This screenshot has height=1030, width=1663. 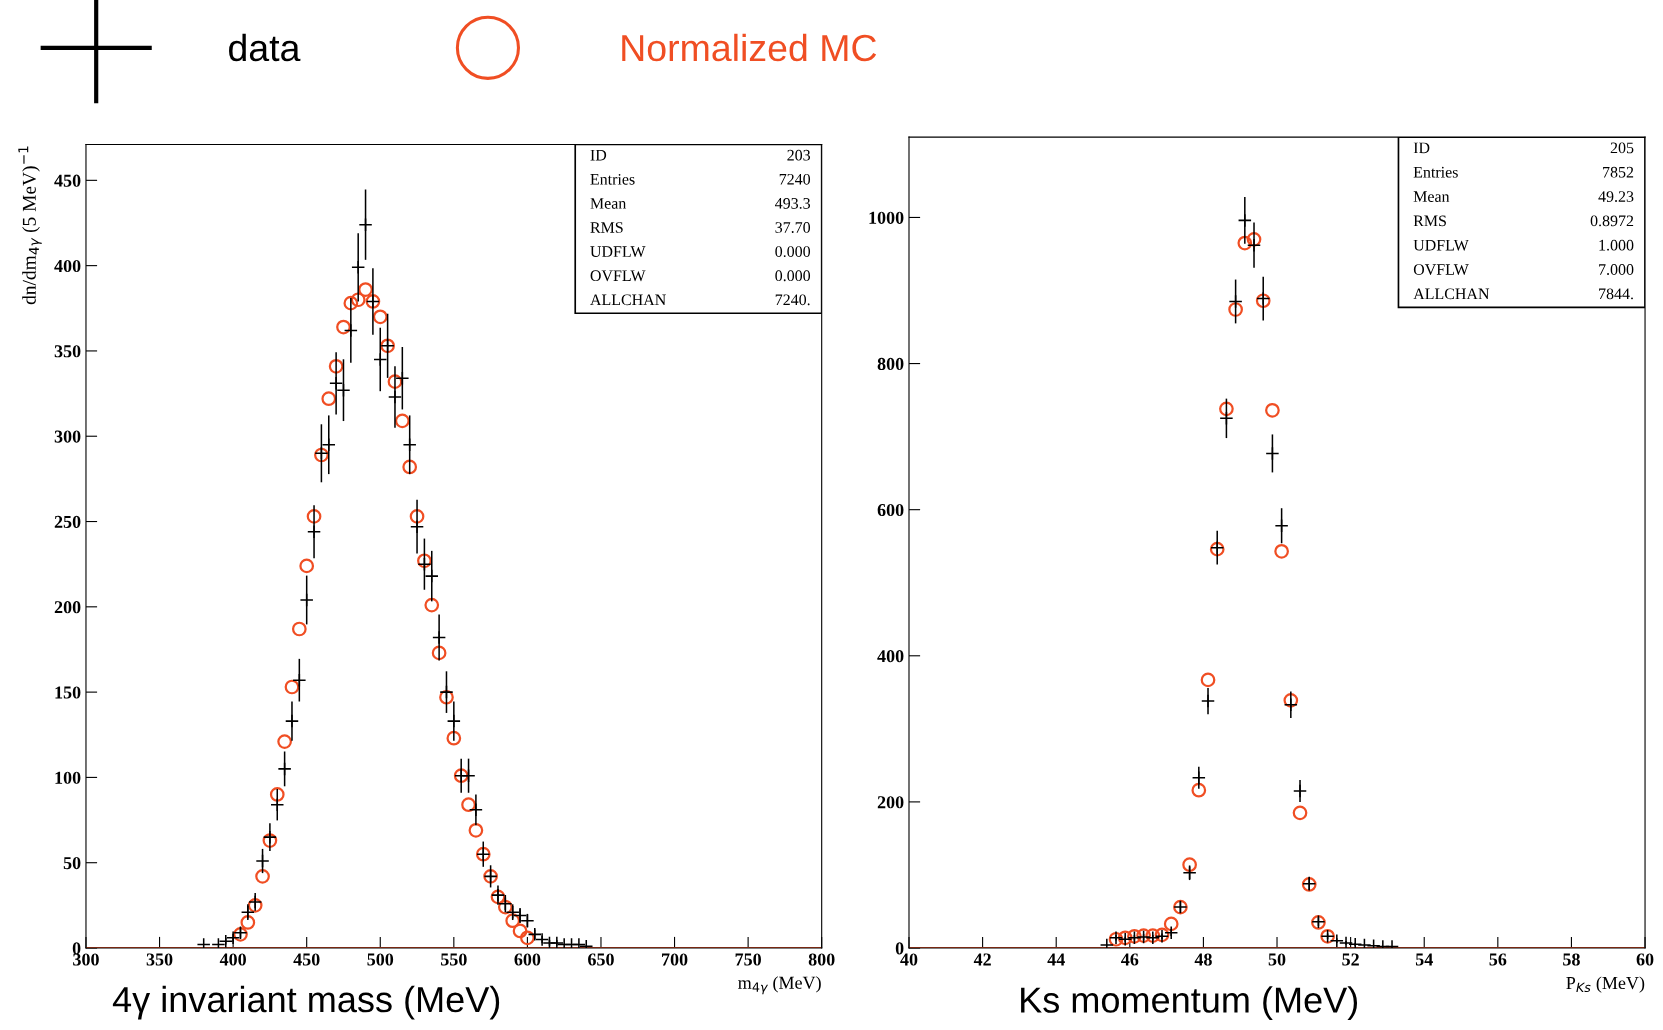 I want to click on text: Mean 49.23, so click(x=1523, y=196).